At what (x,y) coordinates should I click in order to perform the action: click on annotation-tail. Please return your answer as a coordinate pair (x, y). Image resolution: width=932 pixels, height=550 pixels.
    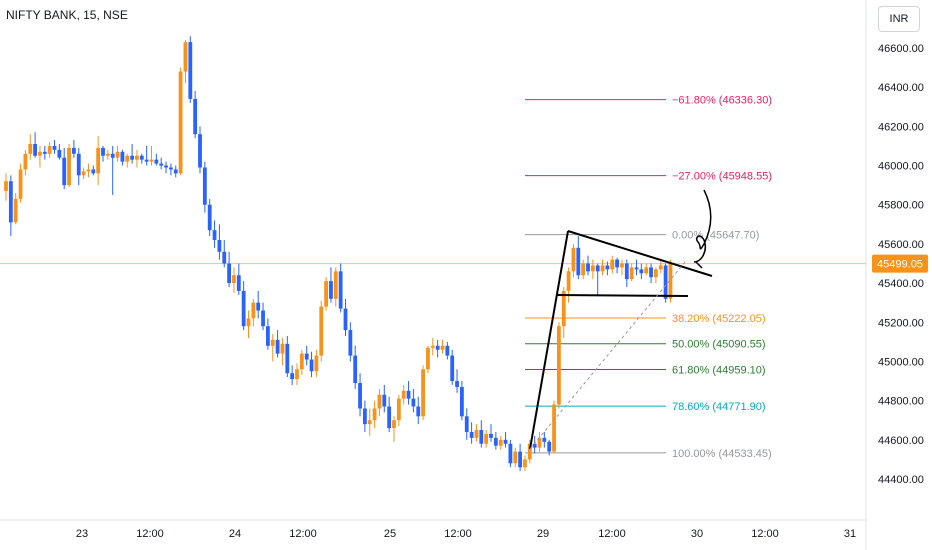
    Looking at the image, I should click on (699, 265).